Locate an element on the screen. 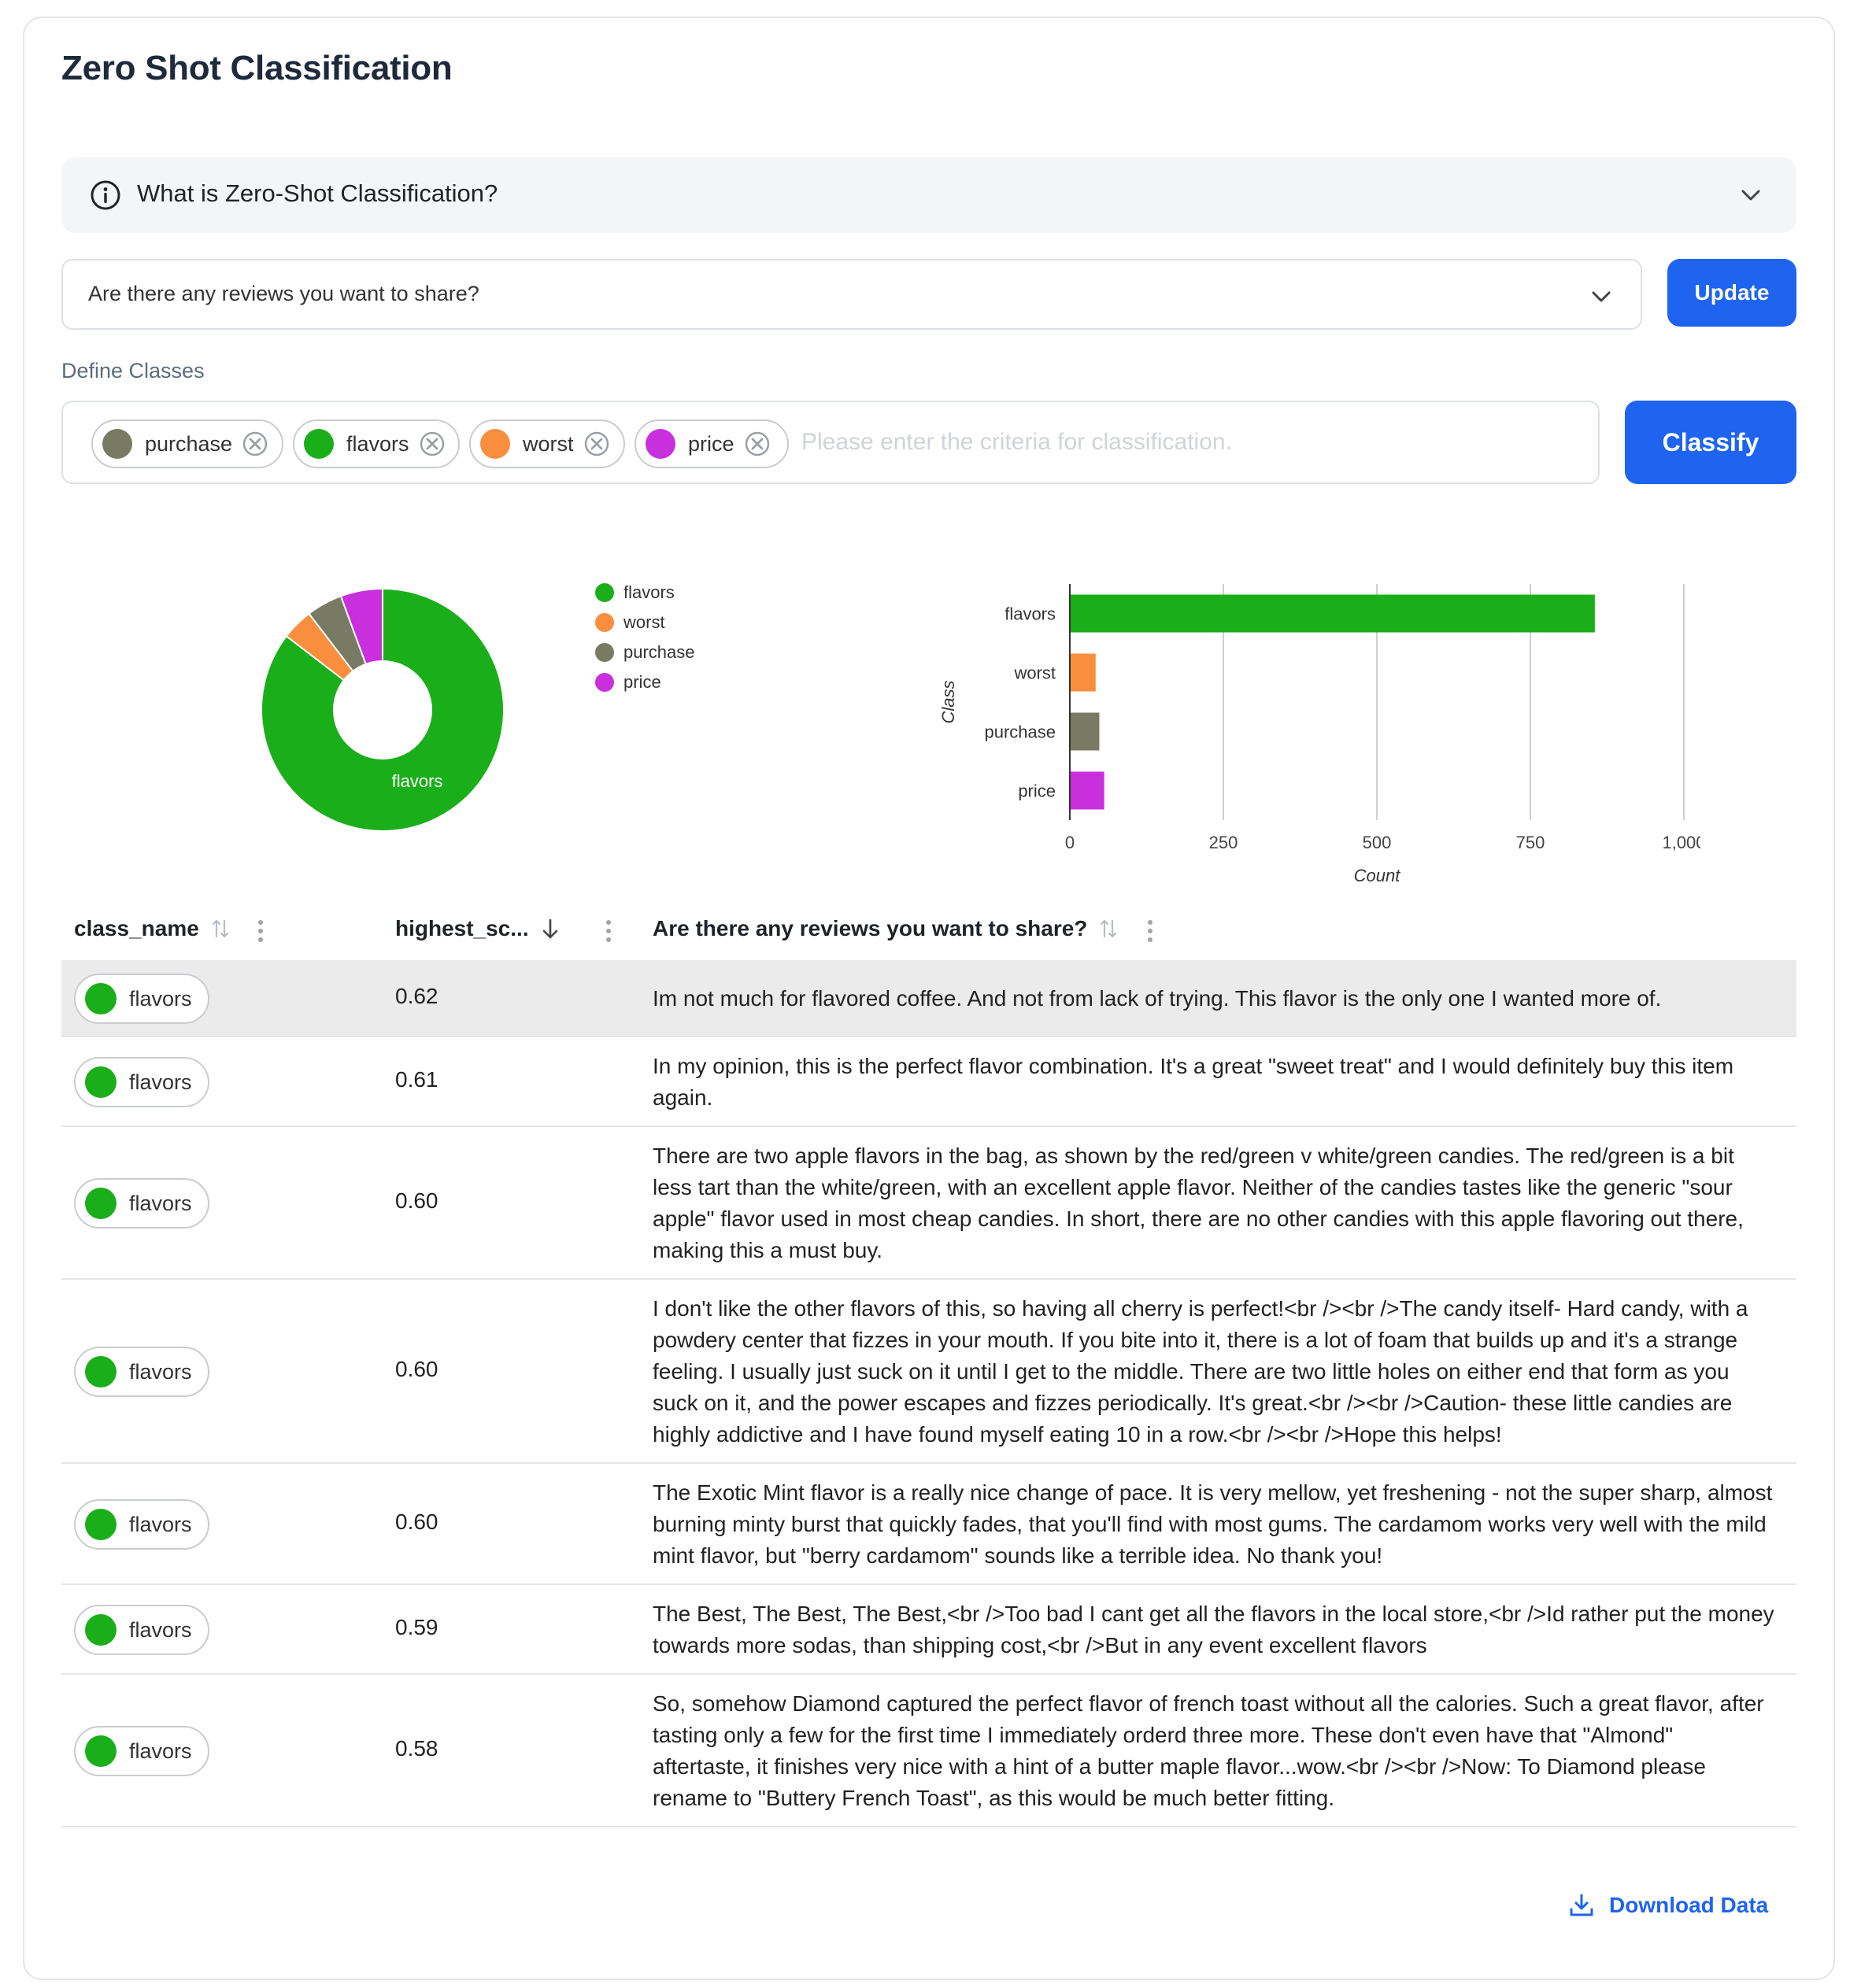  legend-item: flavors is located at coordinates (674, 592).